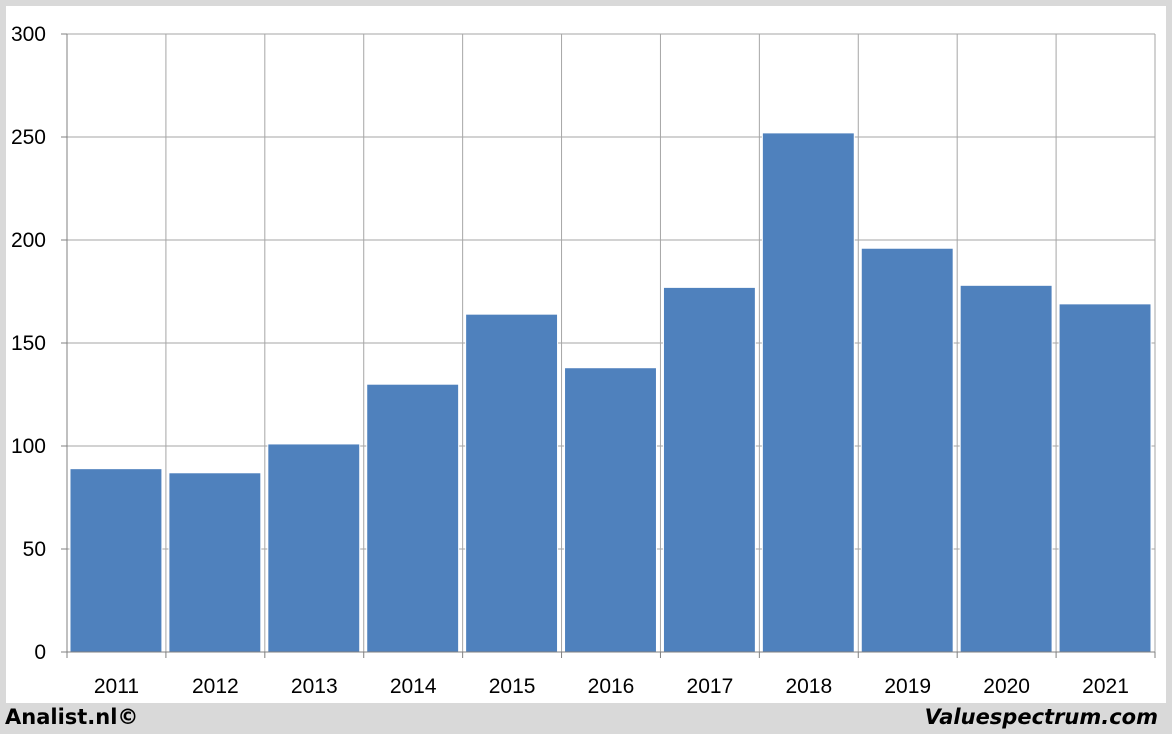  I want to click on bar-2018, so click(808, 392).